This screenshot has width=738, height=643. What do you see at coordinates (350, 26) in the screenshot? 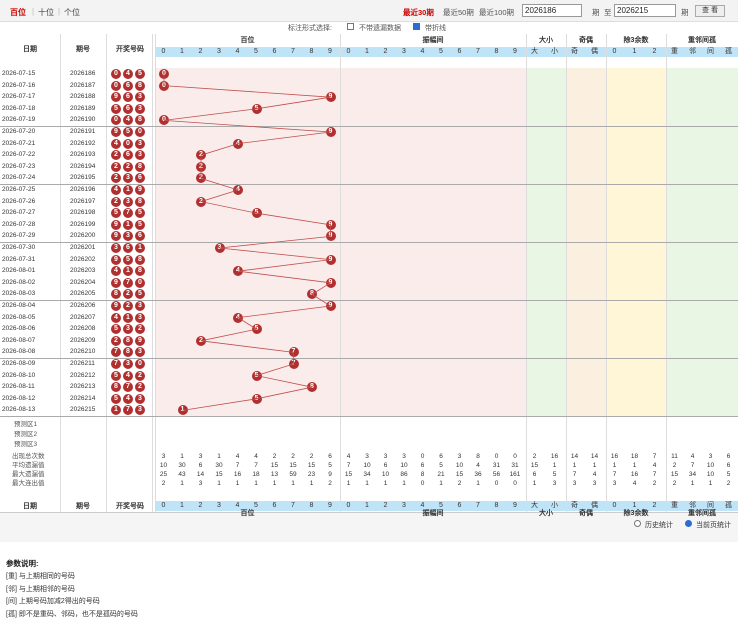
I see `no-missing-checkbox` at bounding box center [350, 26].